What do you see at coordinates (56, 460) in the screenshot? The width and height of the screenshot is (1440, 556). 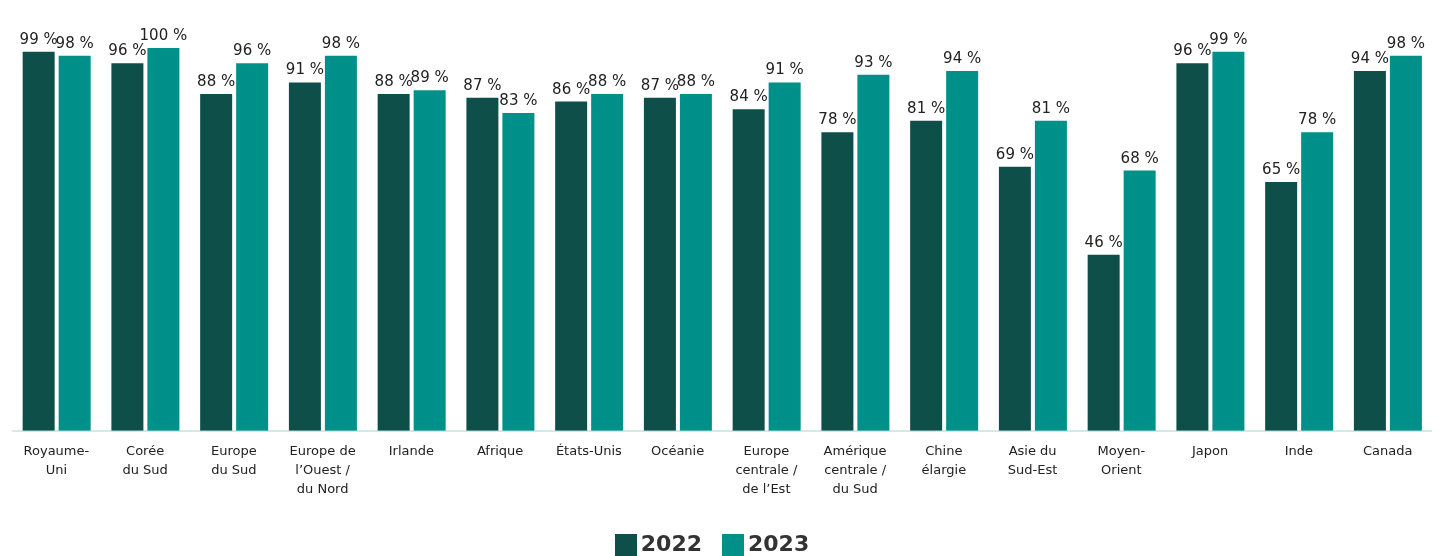 I see `x-tick-label: Royaume- Uni` at bounding box center [56, 460].